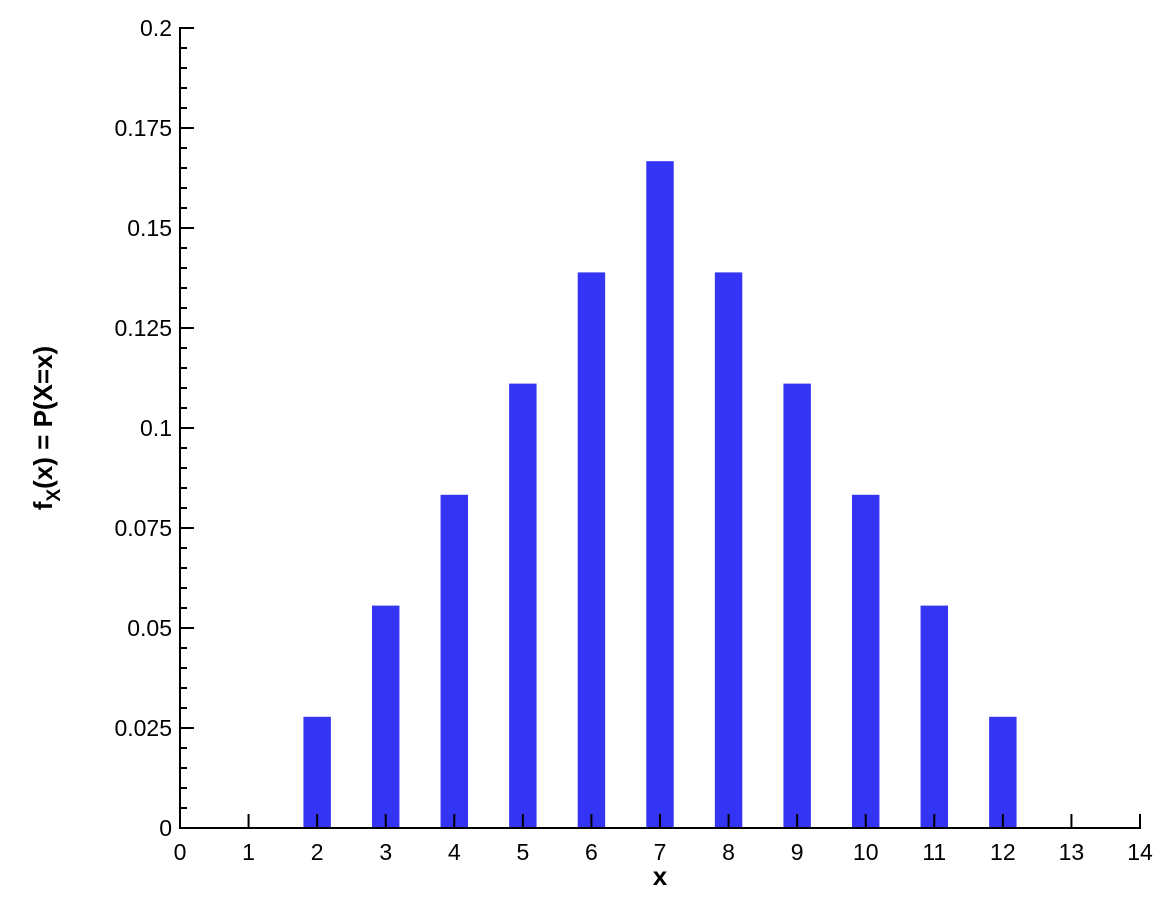 This screenshot has width=1168, height=905. What do you see at coordinates (317, 852) in the screenshot?
I see `x-tick-label: 2` at bounding box center [317, 852].